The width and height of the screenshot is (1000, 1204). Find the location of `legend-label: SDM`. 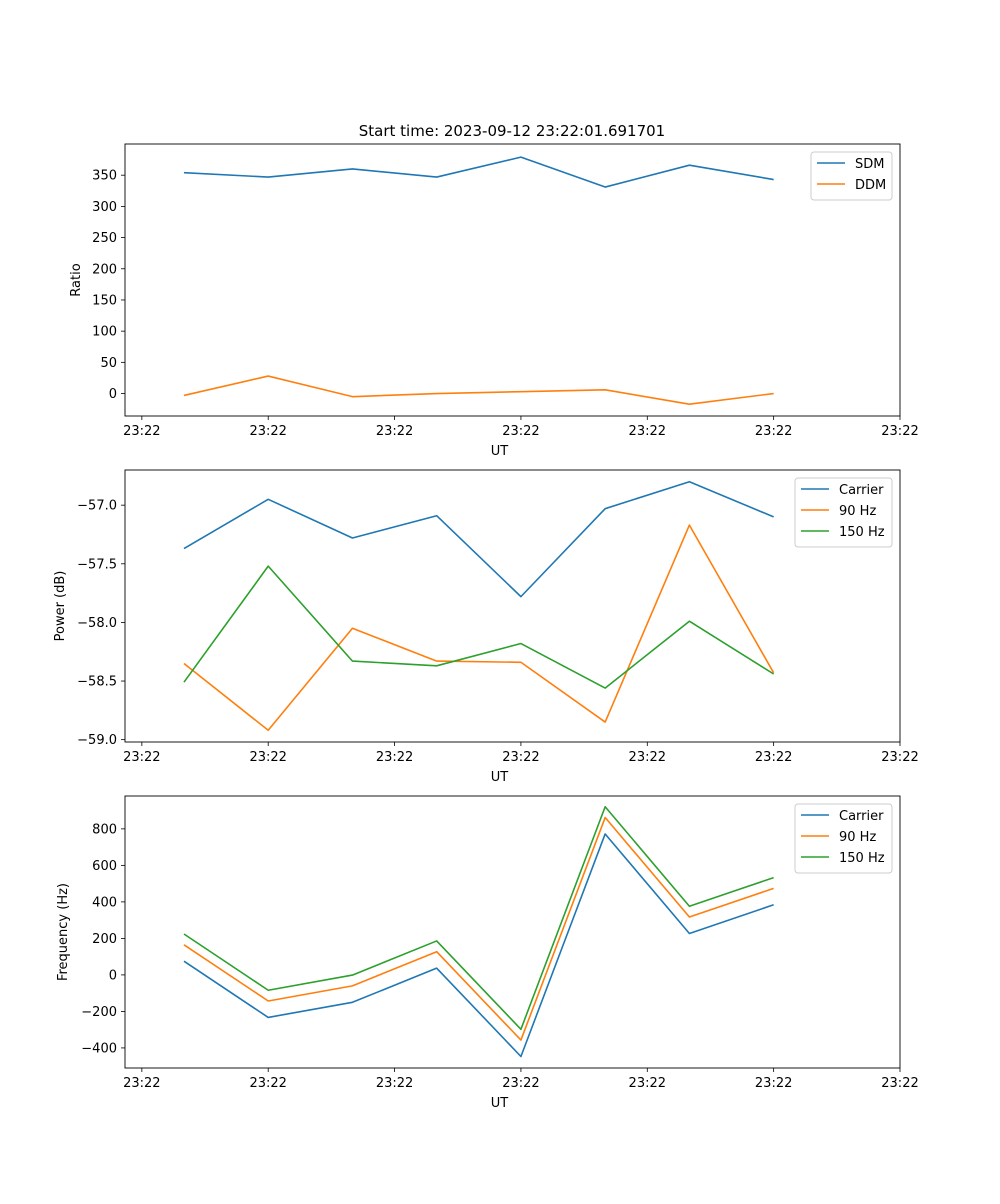

legend-label: SDM is located at coordinates (869, 164).